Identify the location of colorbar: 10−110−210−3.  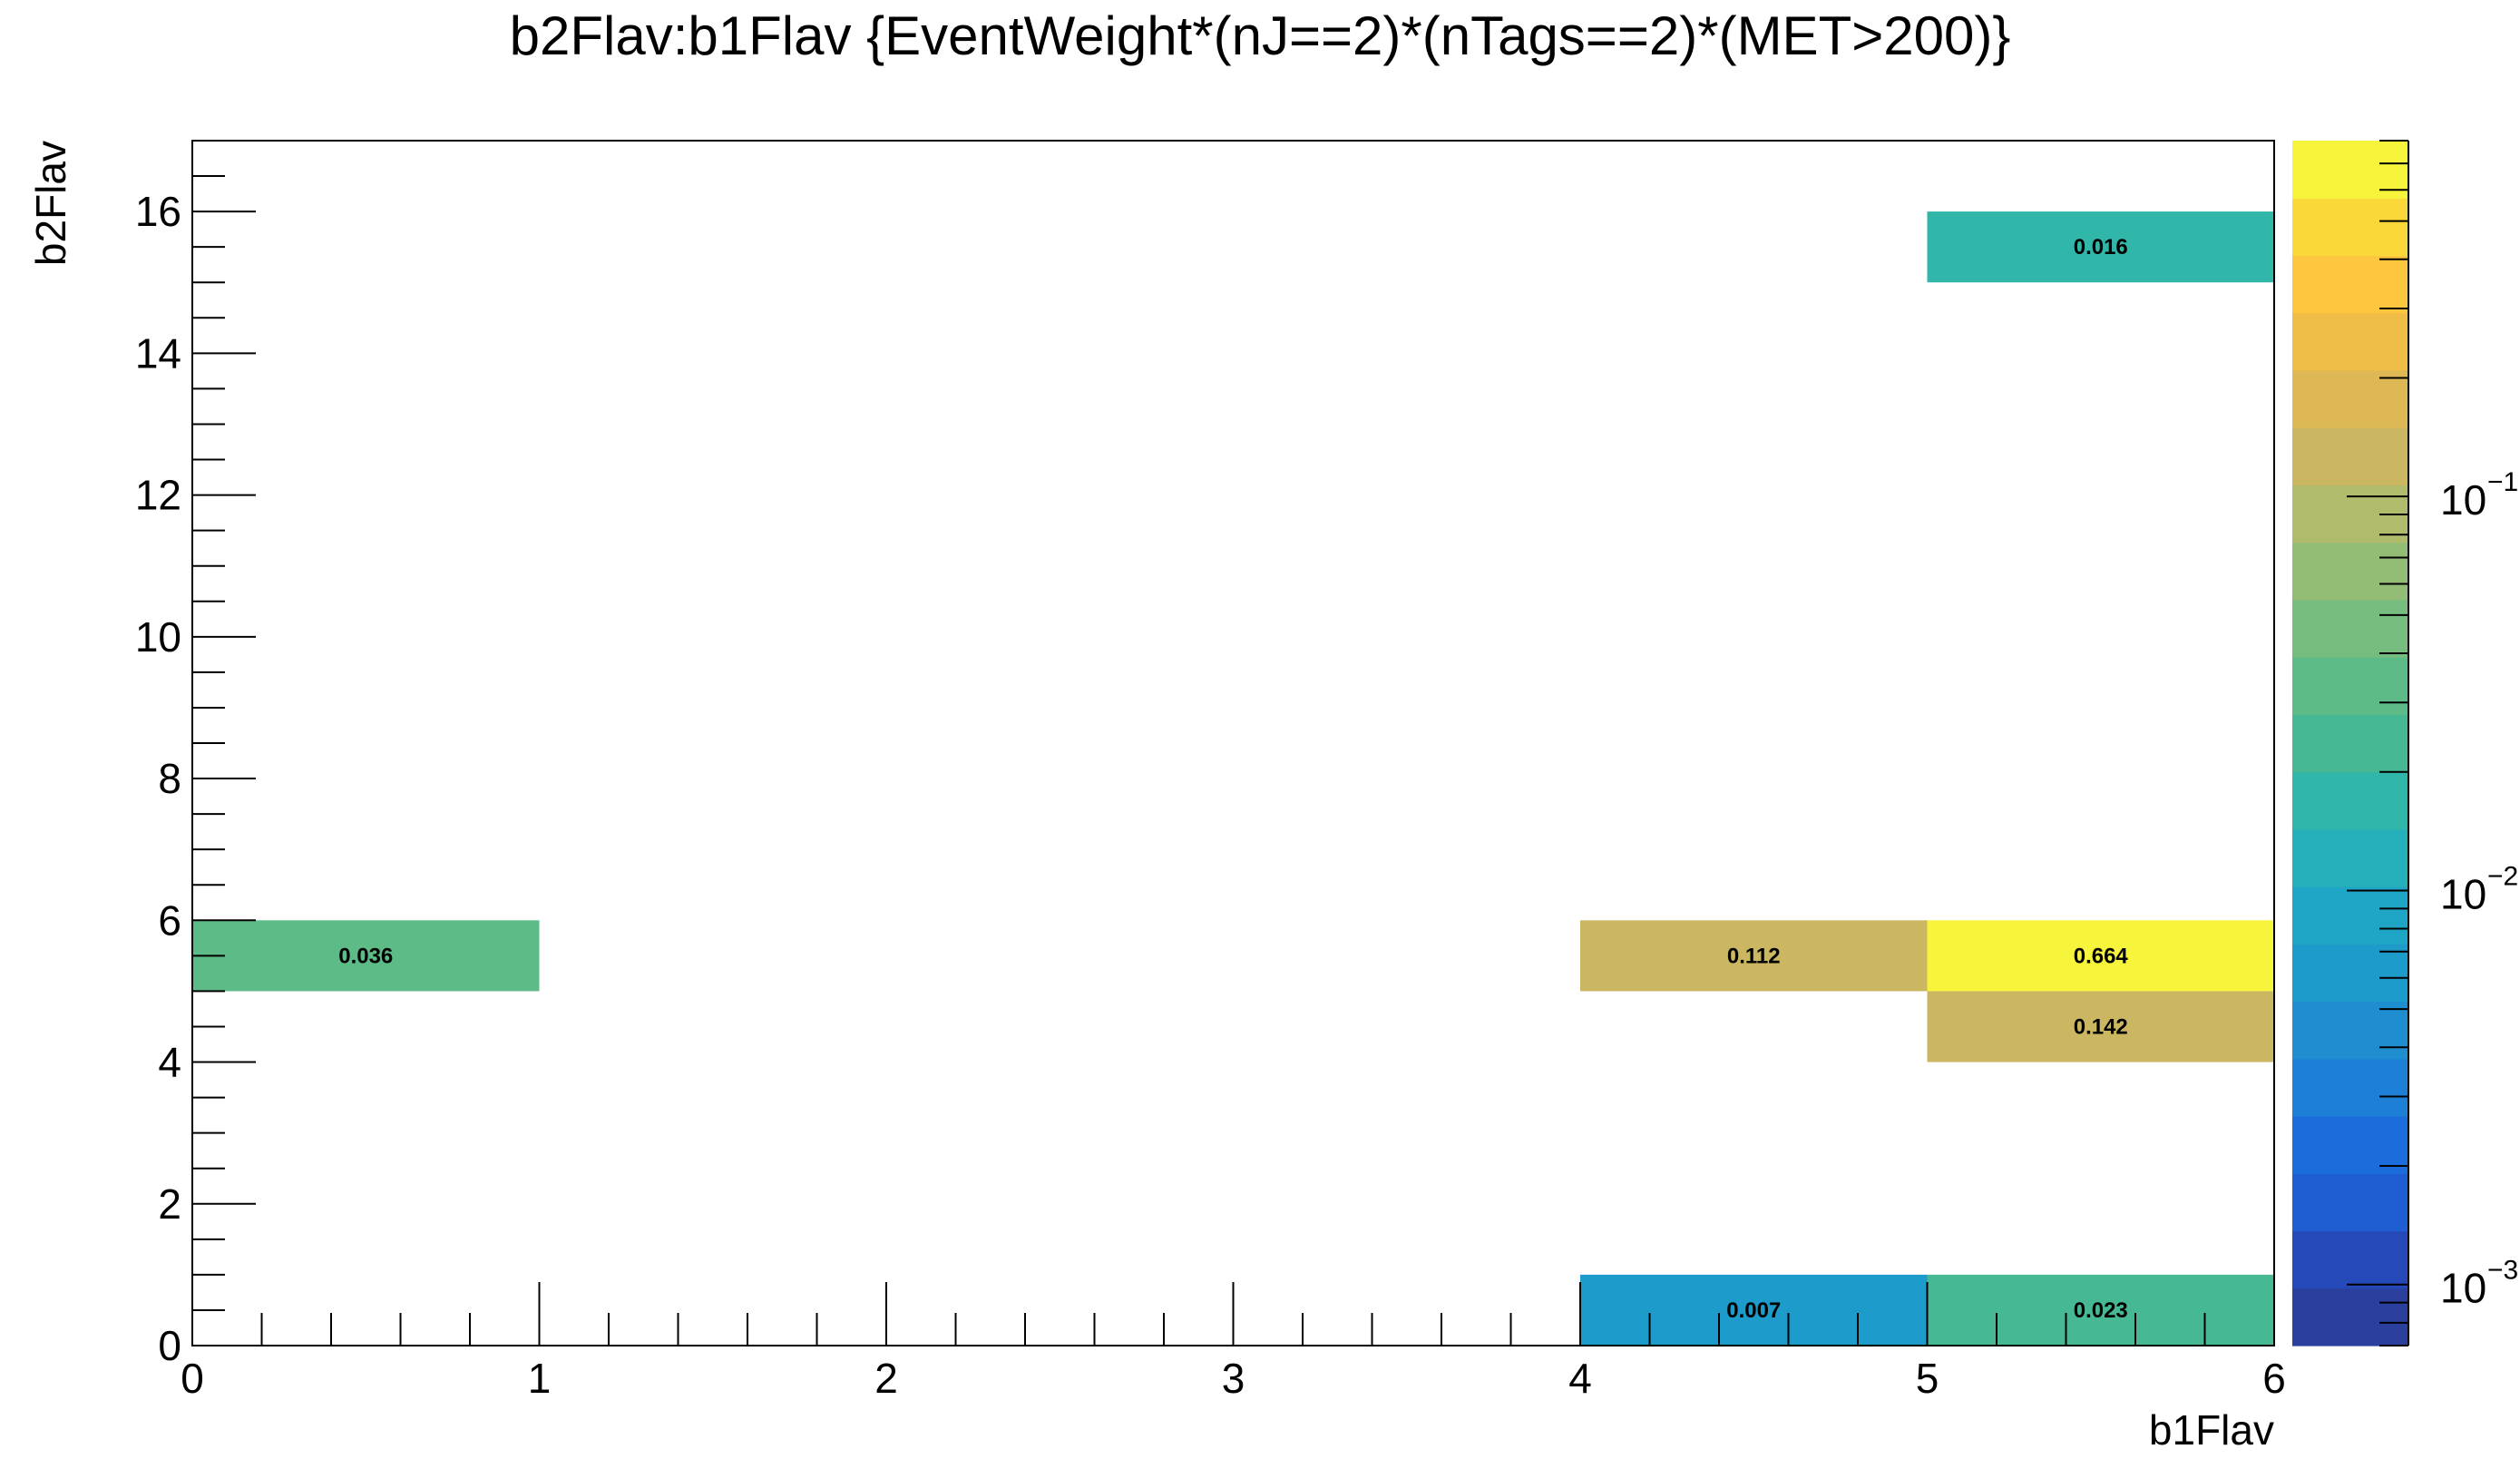
(2405, 743).